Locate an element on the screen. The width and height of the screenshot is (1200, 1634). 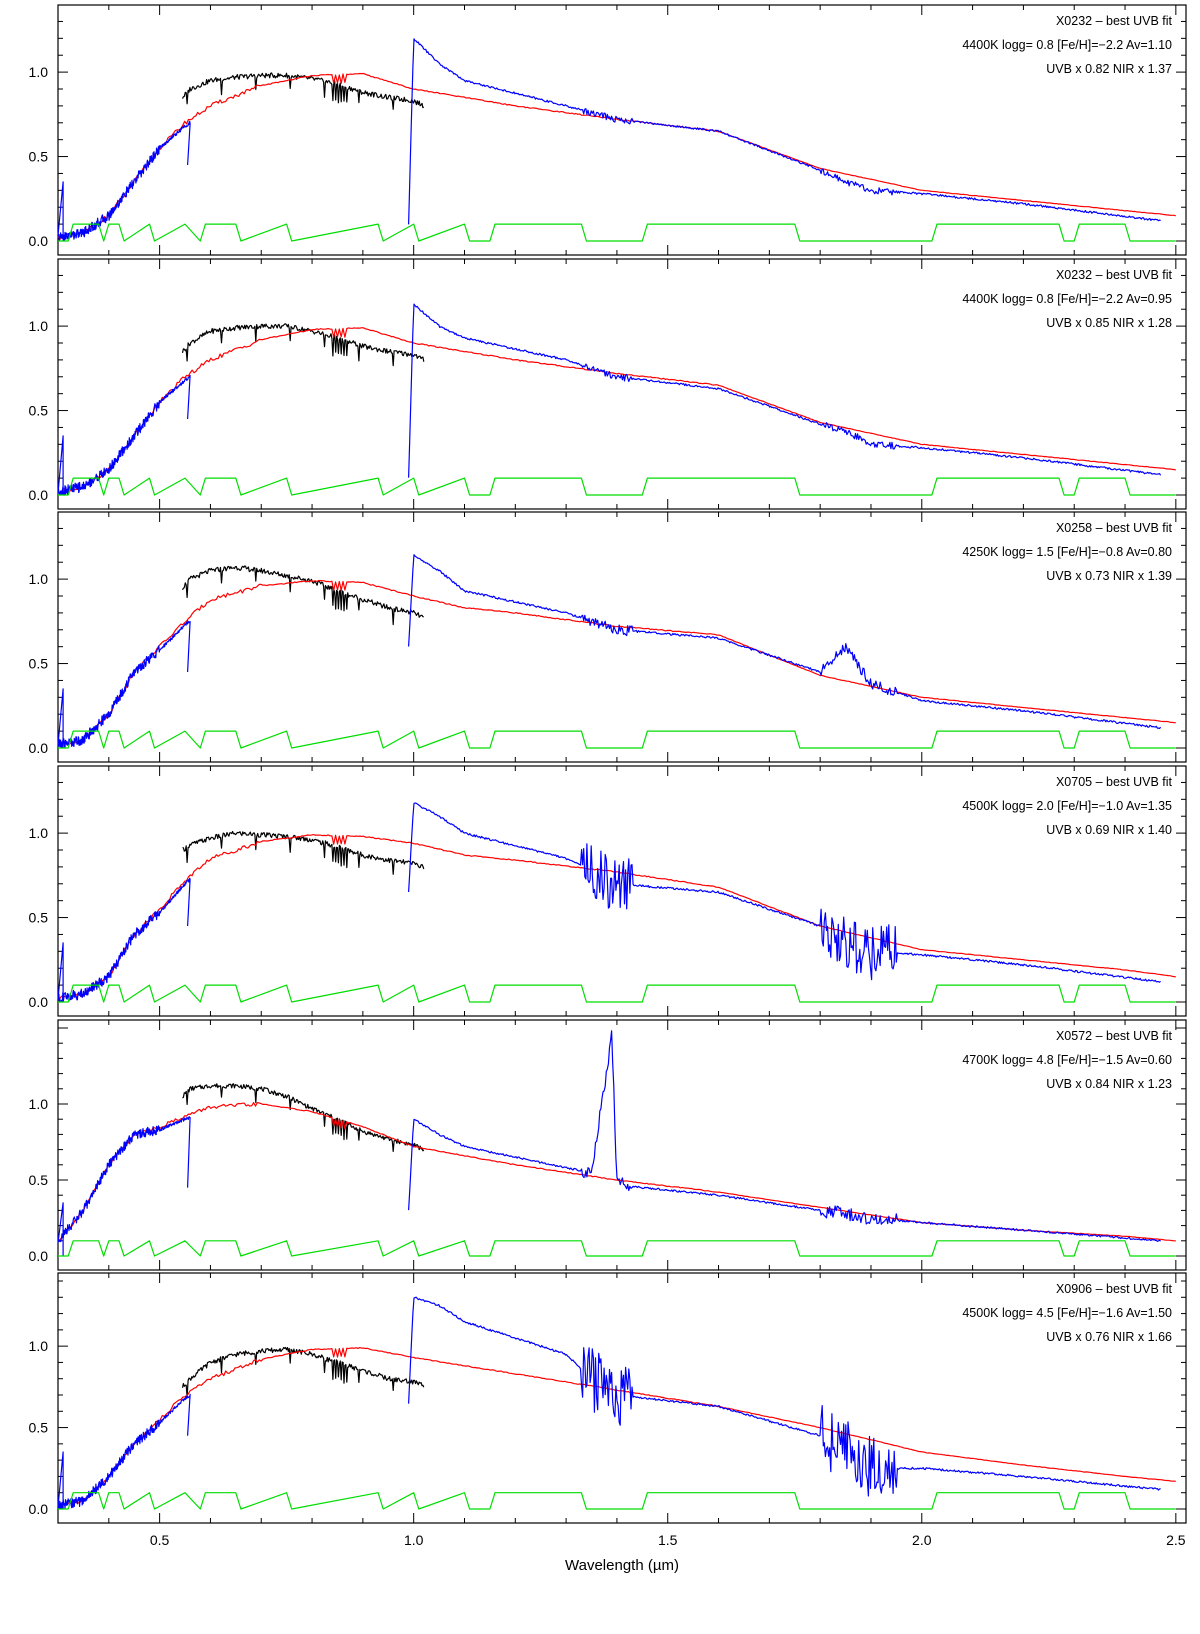
panel-annotation-line: UVB x 0.85 NIR x 1.28 is located at coordinates (1109, 323).